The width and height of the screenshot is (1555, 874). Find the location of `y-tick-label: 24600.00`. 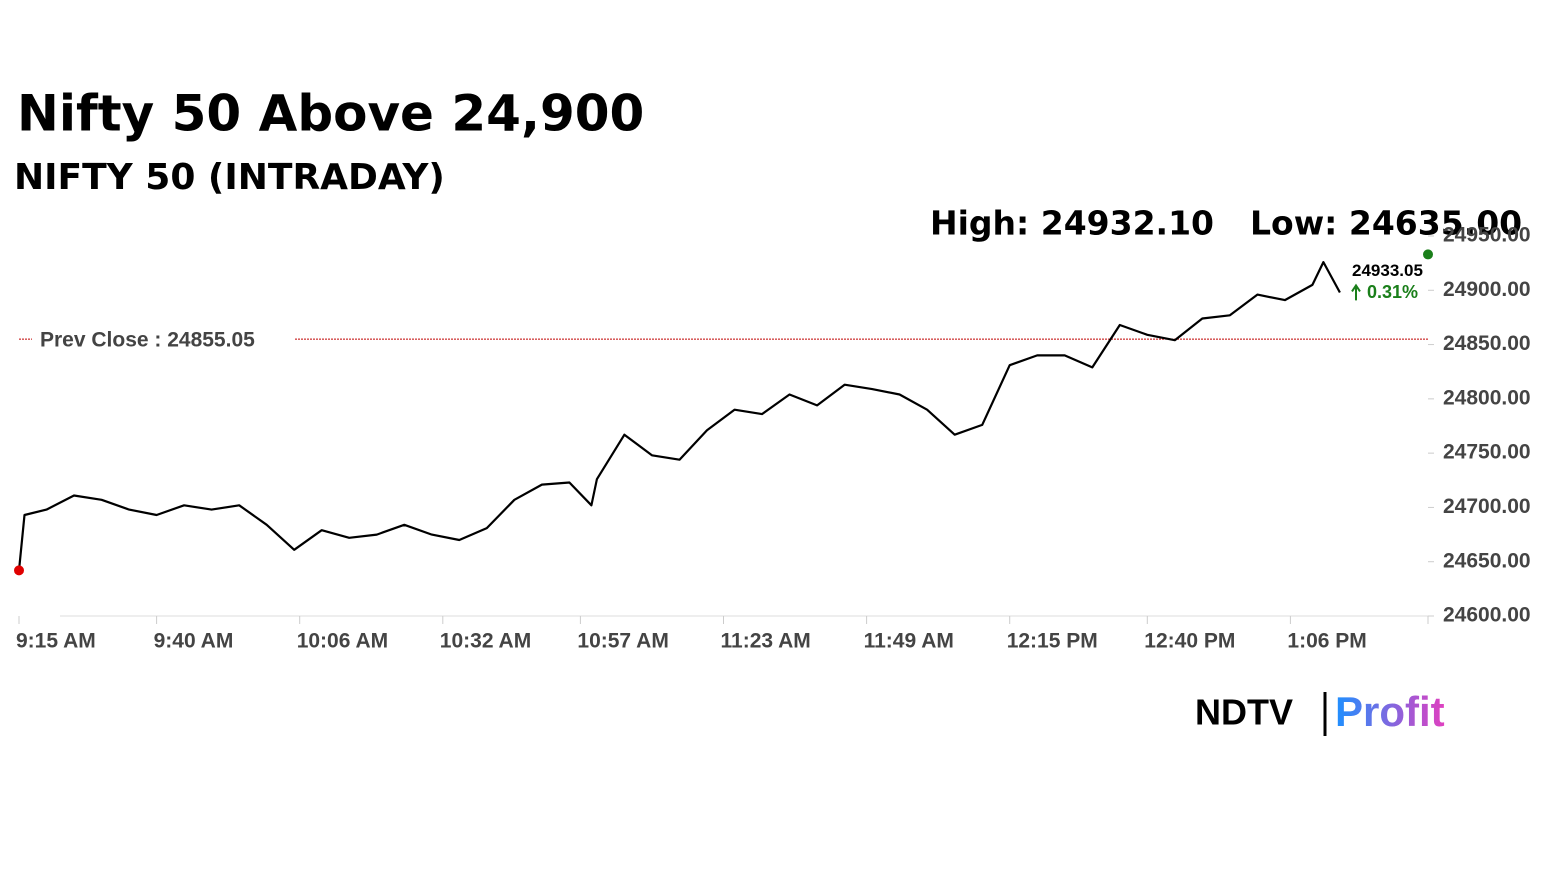

y-tick-label: 24600.00 is located at coordinates (1487, 615).